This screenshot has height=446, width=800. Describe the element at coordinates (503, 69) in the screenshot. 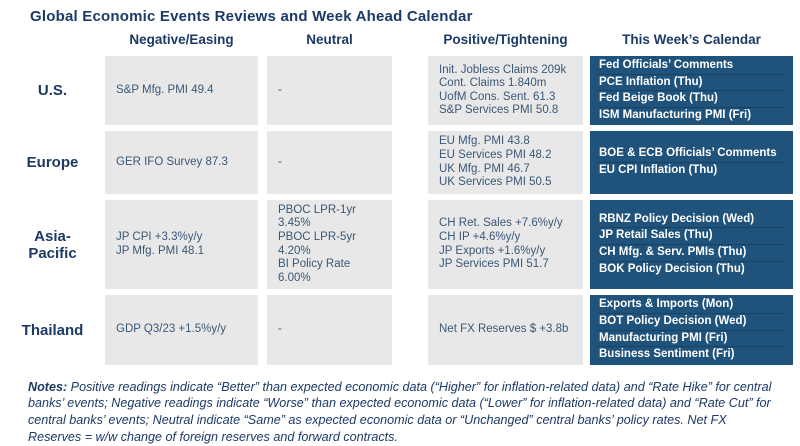

I see `cell-line: Init. Jobless Claims 209k` at that location.